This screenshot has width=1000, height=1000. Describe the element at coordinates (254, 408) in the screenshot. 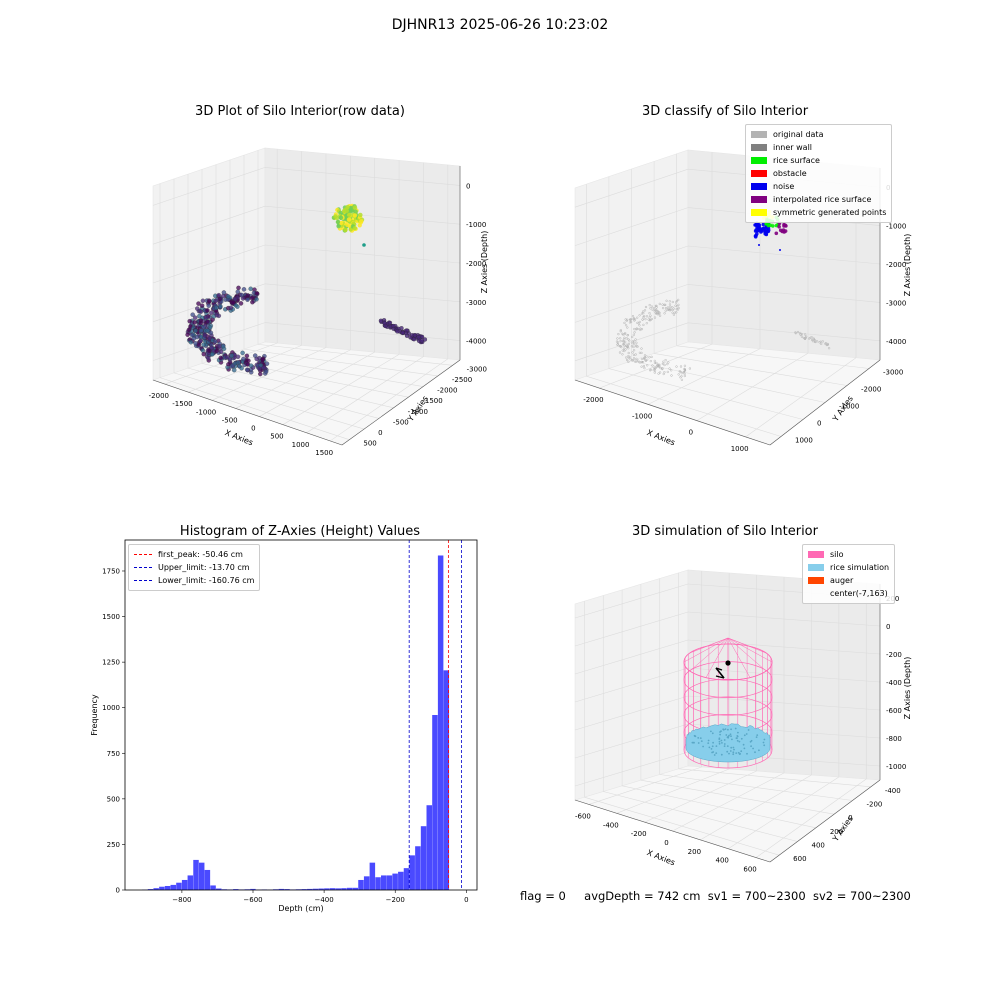

I see `panel1-grid-y` at that location.